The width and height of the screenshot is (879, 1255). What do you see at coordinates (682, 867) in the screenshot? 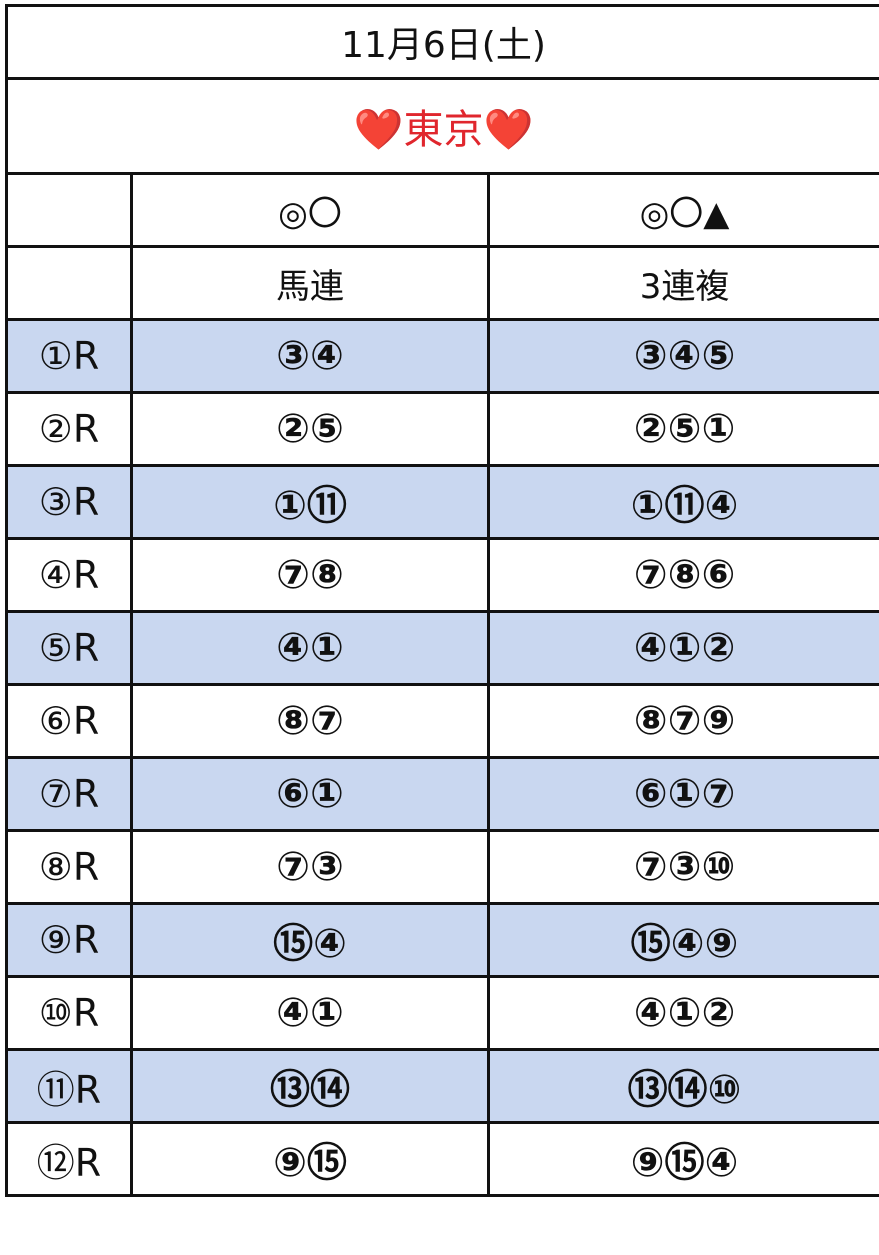
I see `sanrenpuku-pick: ⑦③⑩` at bounding box center [682, 867].